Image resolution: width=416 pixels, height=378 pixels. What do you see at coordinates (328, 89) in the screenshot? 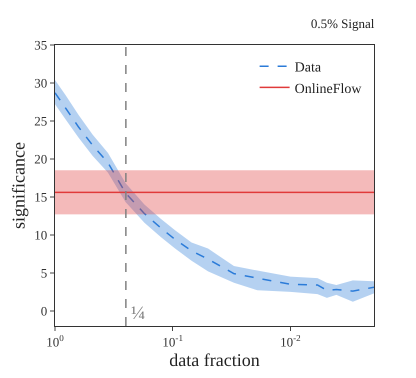
I see `legend-label: OnlineFlow` at bounding box center [328, 89].